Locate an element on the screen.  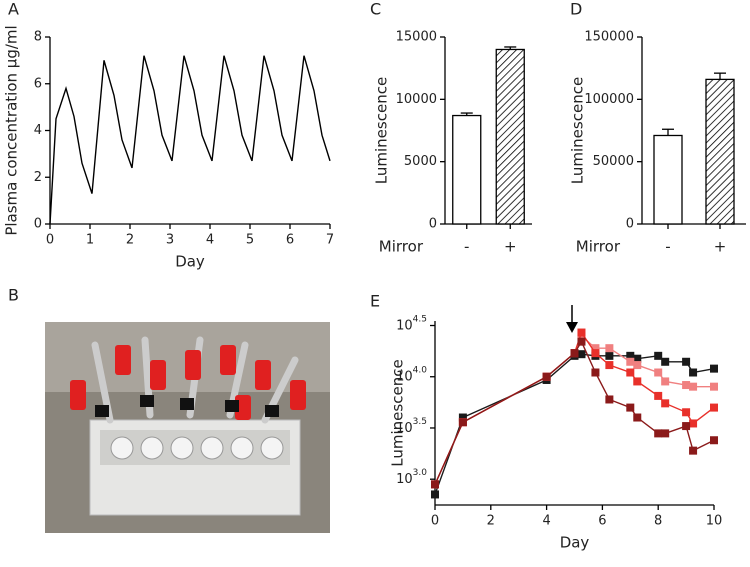
y-tick-label: 4 is located at coordinates (38, 130).